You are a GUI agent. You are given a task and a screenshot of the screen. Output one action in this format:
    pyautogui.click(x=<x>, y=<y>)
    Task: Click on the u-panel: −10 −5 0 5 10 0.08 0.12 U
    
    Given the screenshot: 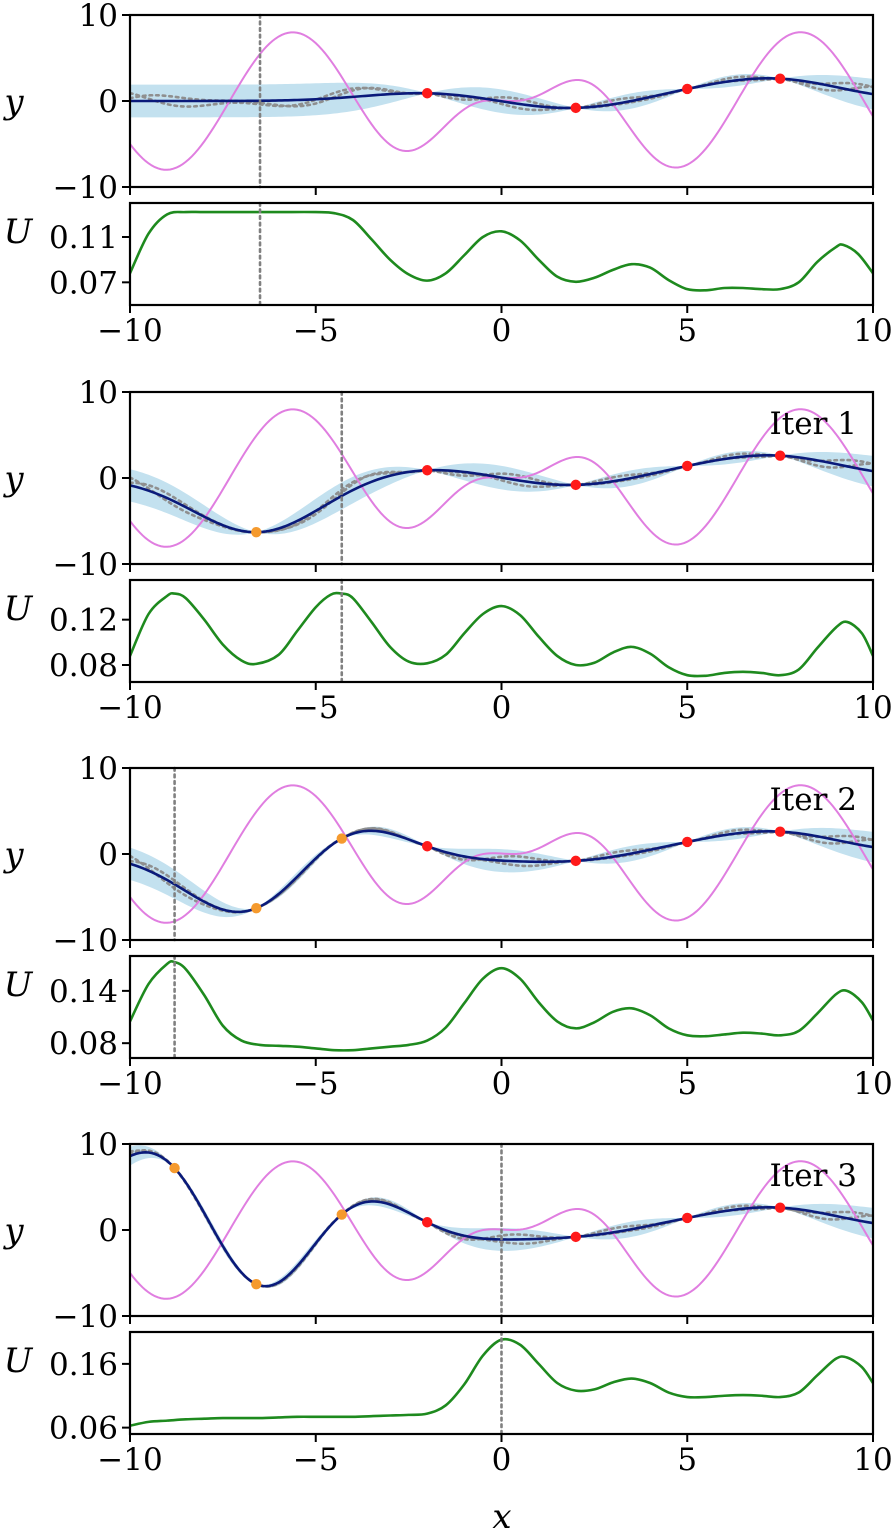 What is the action you would take?
    pyautogui.click(x=448, y=652)
    